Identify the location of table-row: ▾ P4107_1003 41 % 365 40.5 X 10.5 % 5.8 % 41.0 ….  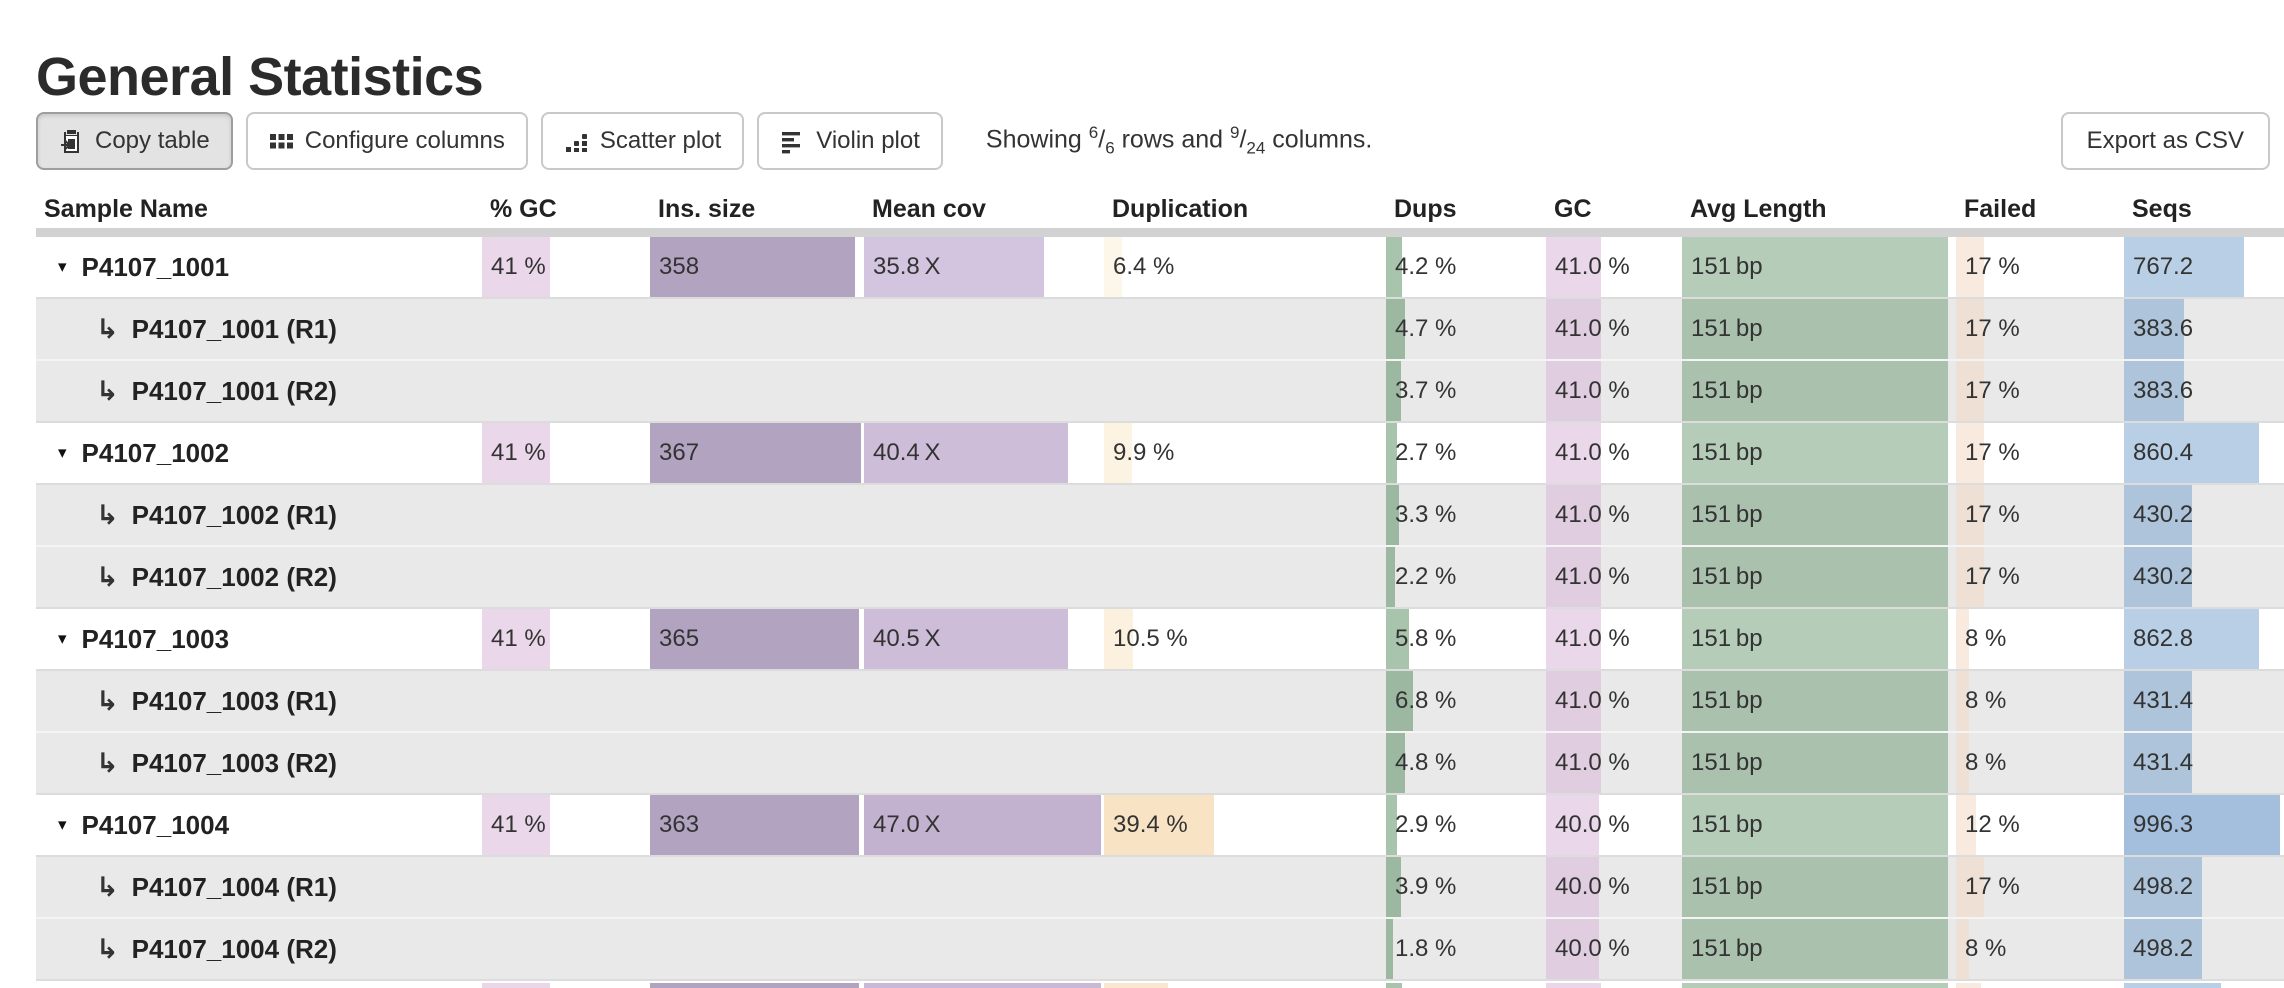
(1160, 638).